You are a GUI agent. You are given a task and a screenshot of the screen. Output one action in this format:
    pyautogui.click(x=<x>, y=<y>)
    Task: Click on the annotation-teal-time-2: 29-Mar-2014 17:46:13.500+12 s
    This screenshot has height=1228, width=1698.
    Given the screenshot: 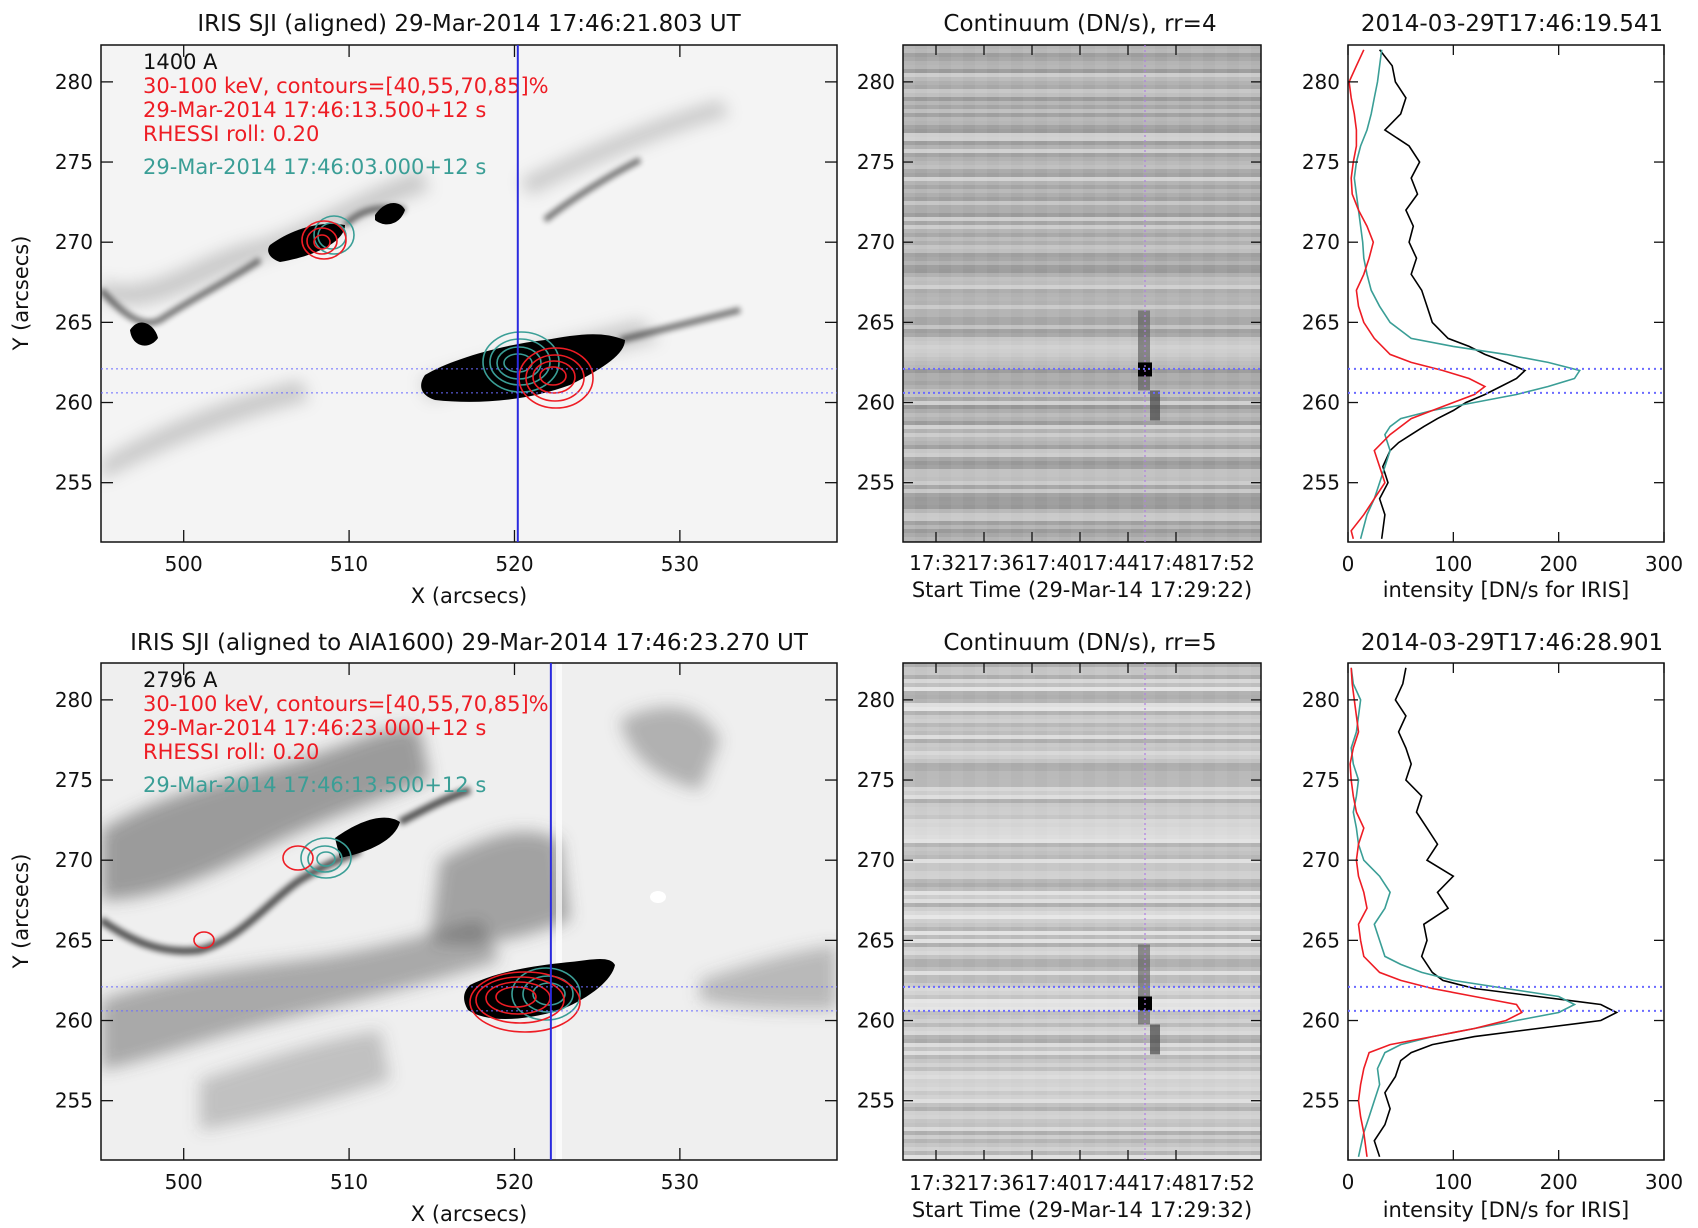 What is the action you would take?
    pyautogui.click(x=314, y=785)
    